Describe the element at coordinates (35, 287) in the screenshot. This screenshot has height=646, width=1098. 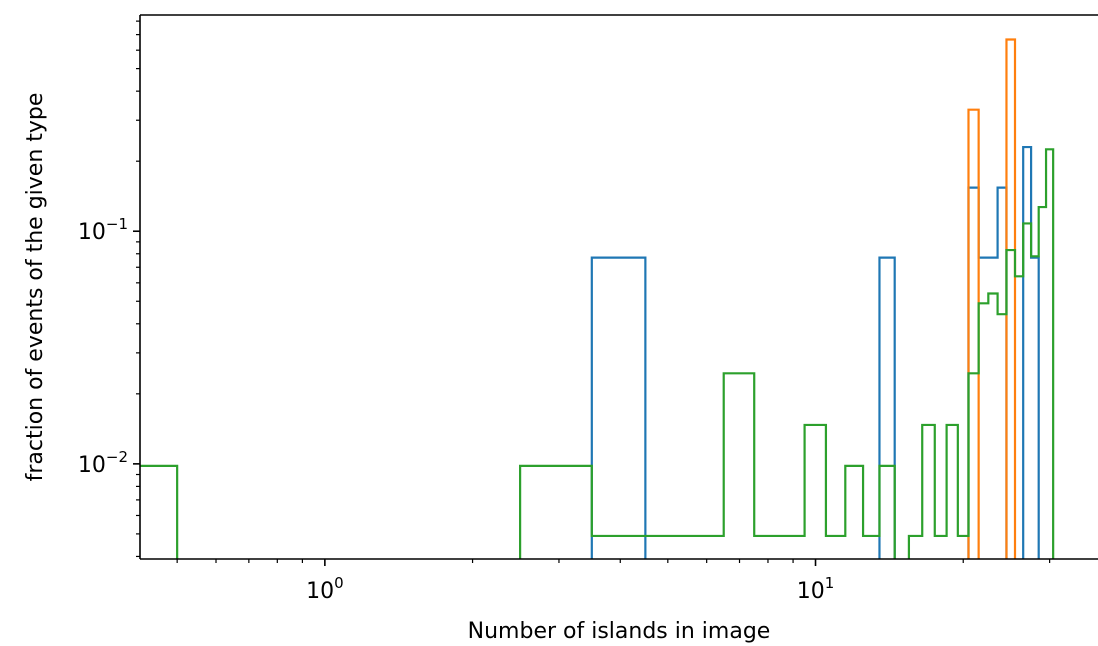
I see `y-axis-label: fraction of events of the given type` at that location.